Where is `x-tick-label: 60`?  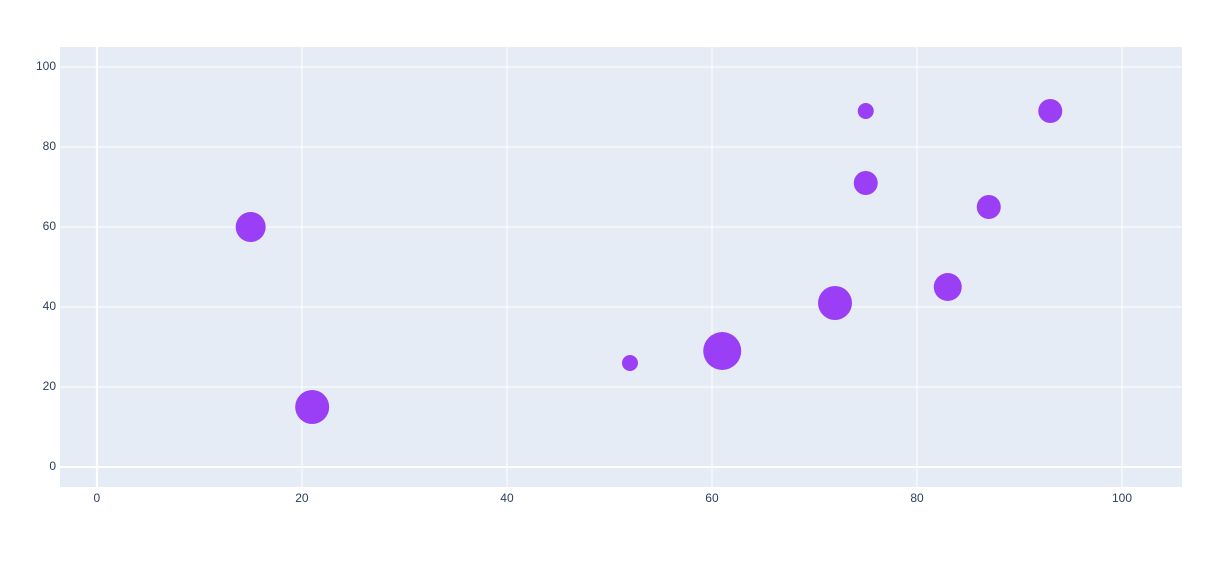 x-tick-label: 60 is located at coordinates (712, 498).